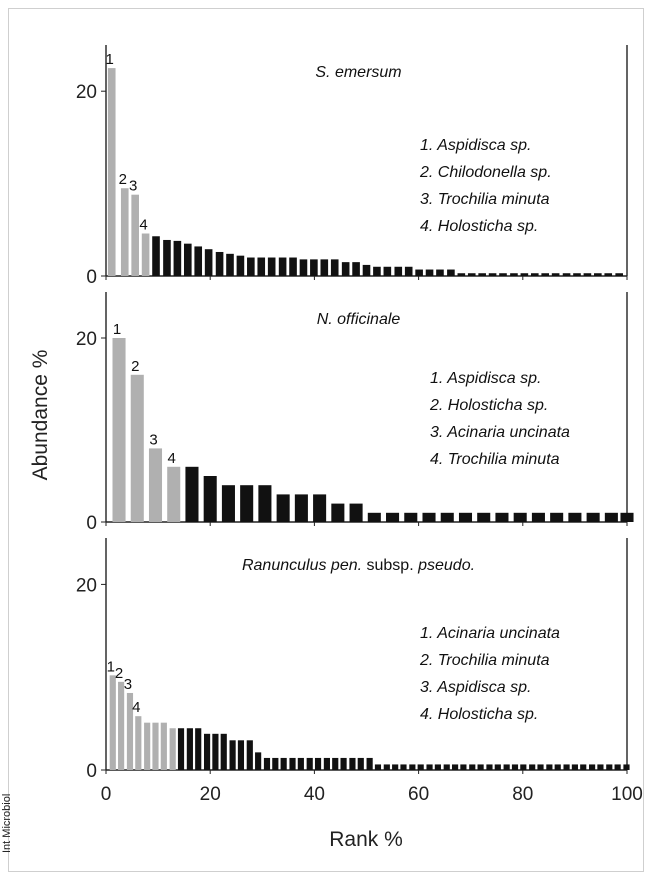 This screenshot has height=881, width=653. Describe the element at coordinates (86, 585) in the screenshot. I see `y-tick-label: 20` at that location.